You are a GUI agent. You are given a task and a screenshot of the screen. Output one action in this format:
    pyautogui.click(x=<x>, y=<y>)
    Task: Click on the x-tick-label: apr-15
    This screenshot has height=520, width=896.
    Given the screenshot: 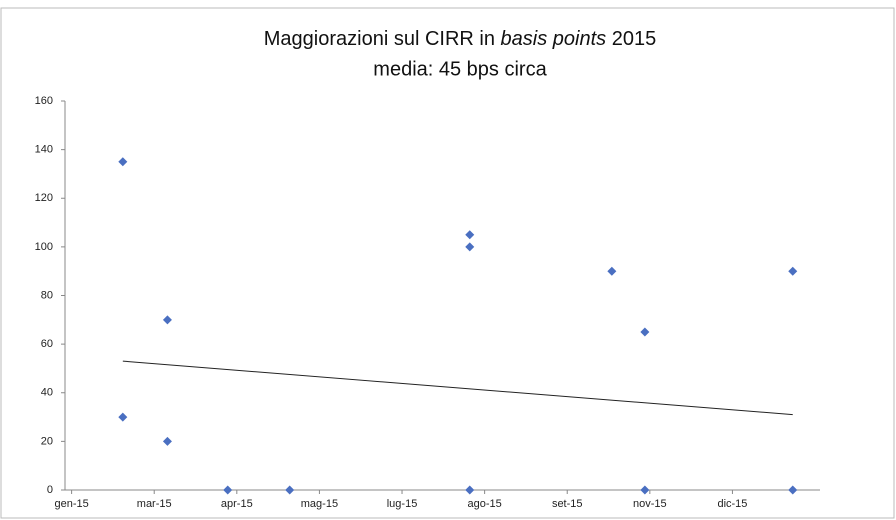 What is the action you would take?
    pyautogui.click(x=237, y=504)
    